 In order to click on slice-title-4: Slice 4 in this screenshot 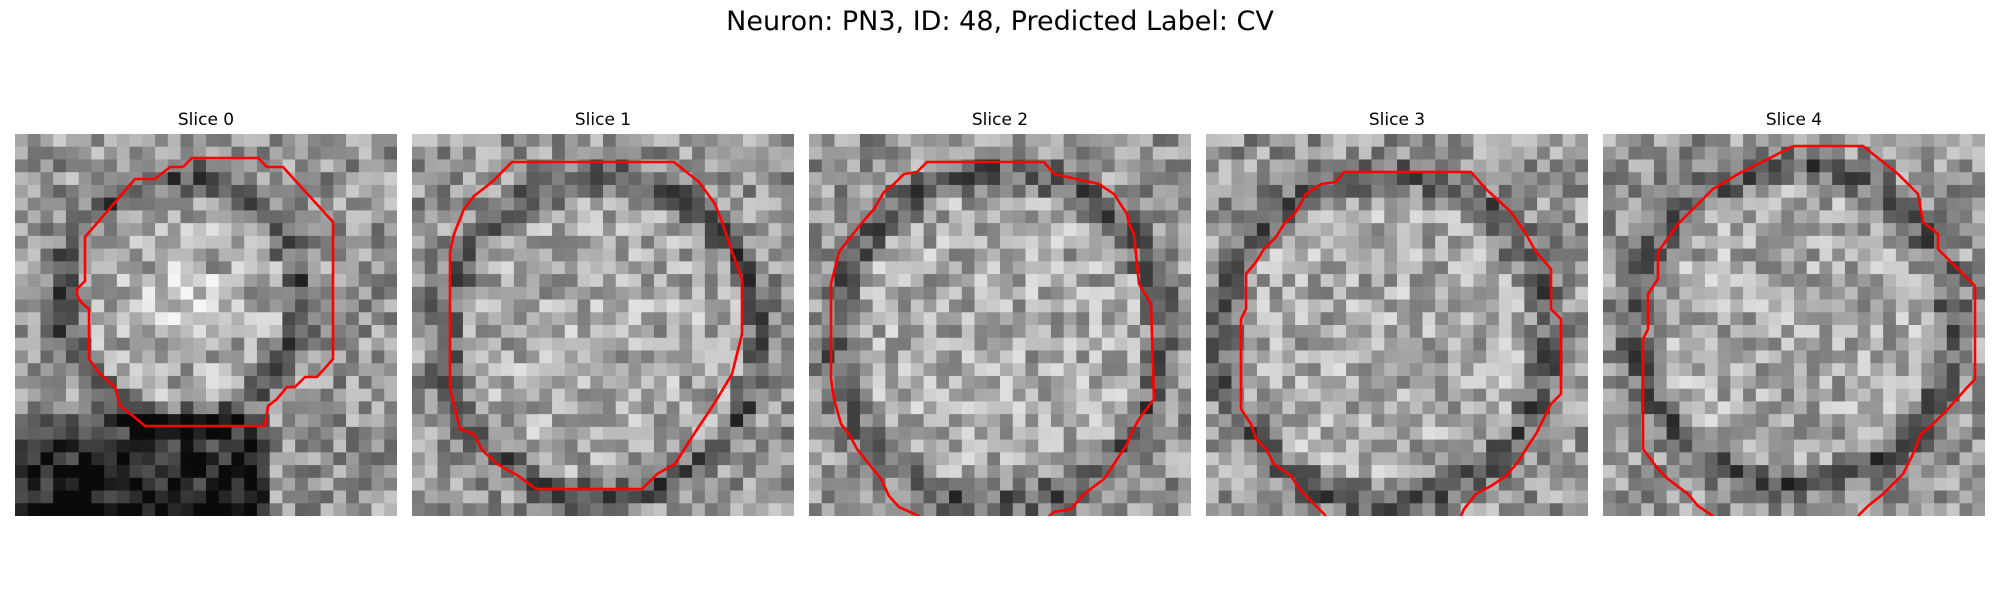, I will do `click(1794, 120)`.